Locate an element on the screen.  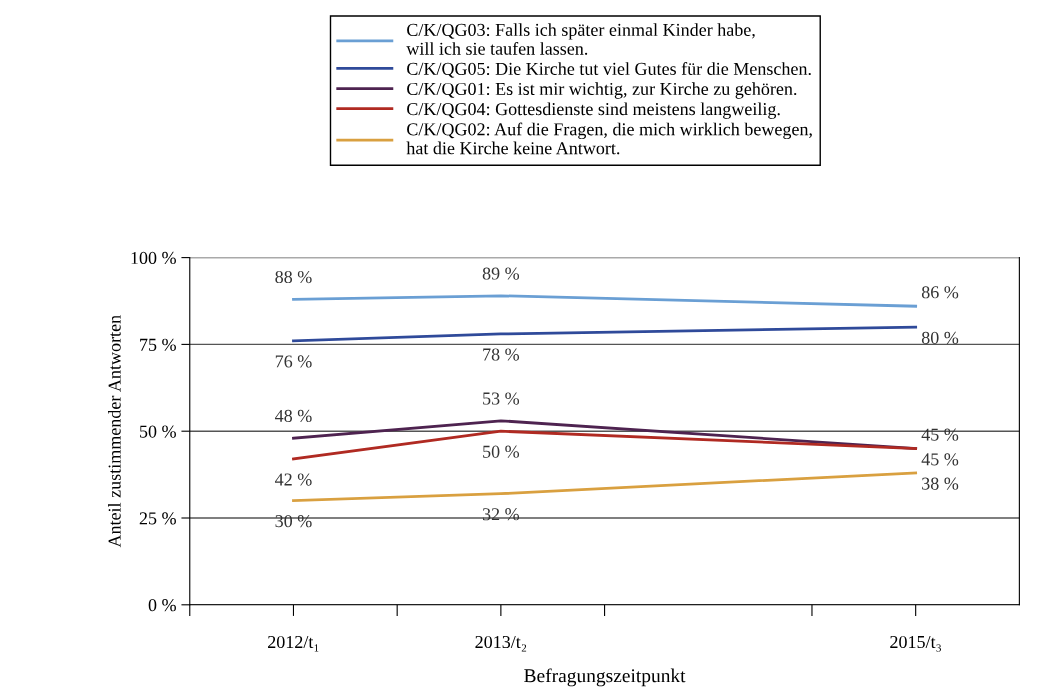
data-label: 50 % is located at coordinates (501, 451).